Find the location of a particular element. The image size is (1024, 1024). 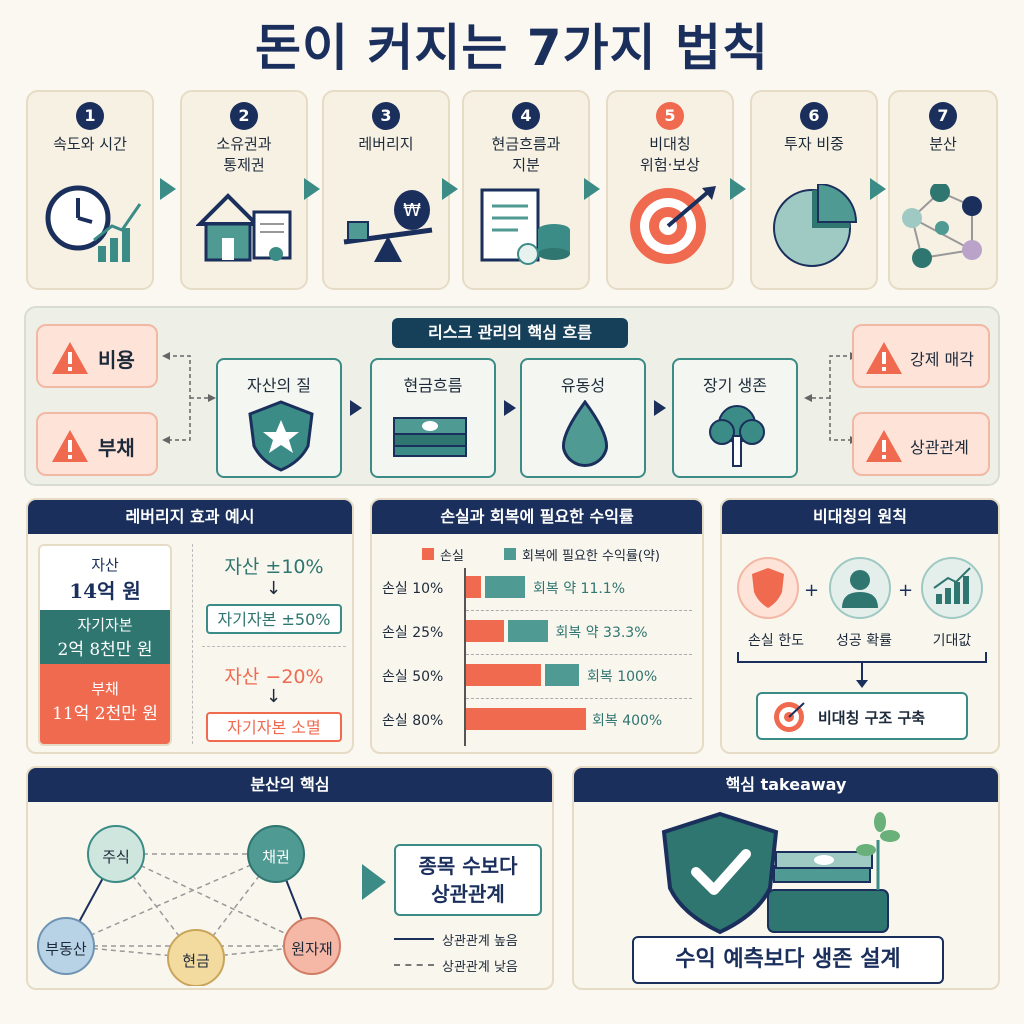

warning-label: 상관관계 is located at coordinates (939, 447).